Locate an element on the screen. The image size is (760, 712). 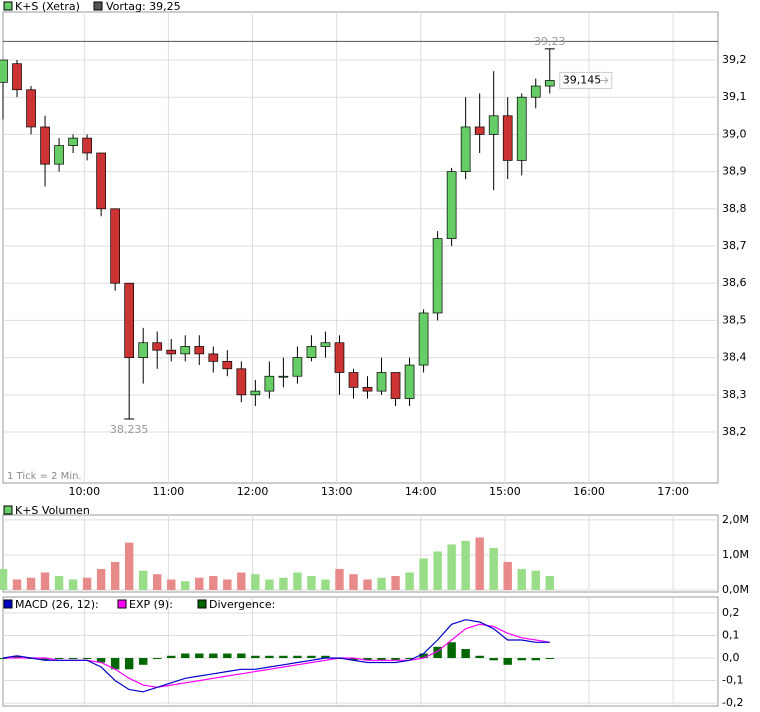
y-tick-label: 39,1 is located at coordinates (734, 96).